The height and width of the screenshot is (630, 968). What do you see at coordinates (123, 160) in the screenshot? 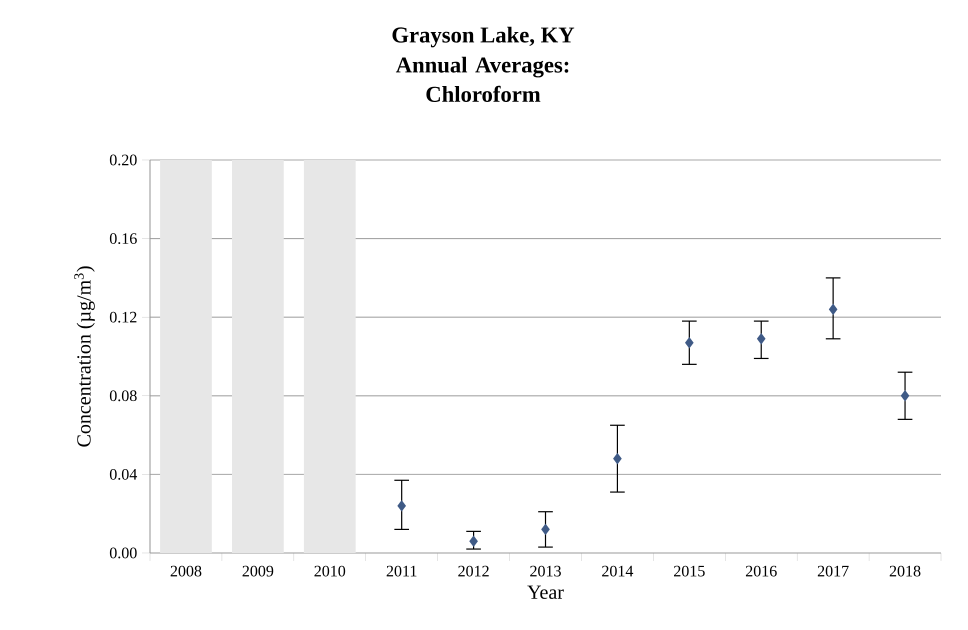
I see `y-tick-label: 0.20` at bounding box center [123, 160].